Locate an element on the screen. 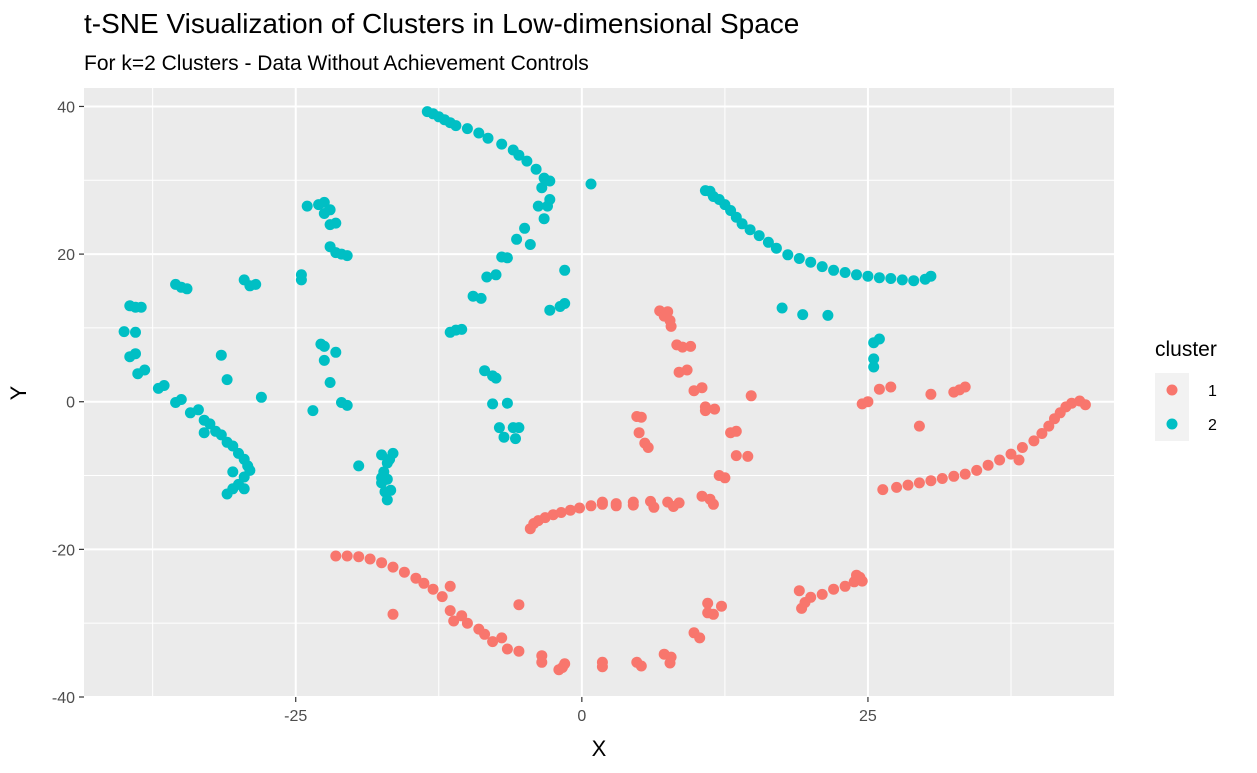  legend-label-1: 1 is located at coordinates (1212, 391).